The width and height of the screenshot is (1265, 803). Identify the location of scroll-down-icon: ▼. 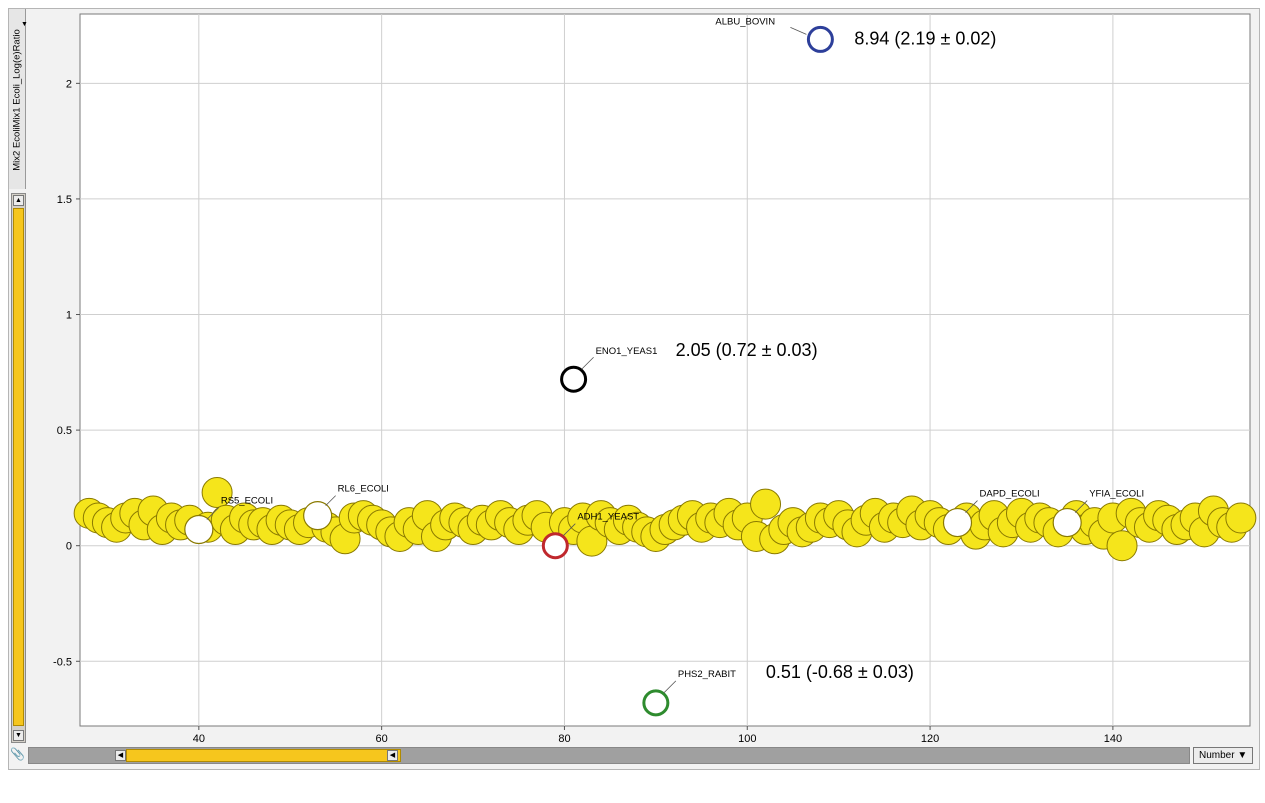
(18, 735).